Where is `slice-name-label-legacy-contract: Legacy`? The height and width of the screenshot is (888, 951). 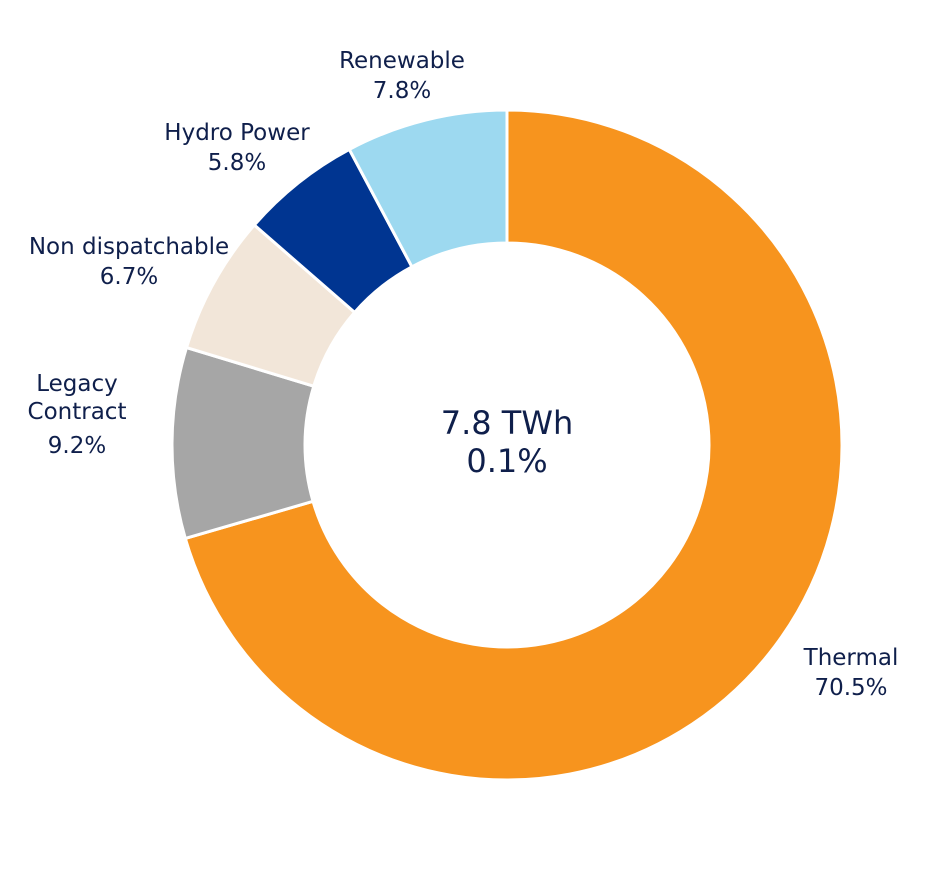 slice-name-label-legacy-contract: Legacy is located at coordinates (77, 384).